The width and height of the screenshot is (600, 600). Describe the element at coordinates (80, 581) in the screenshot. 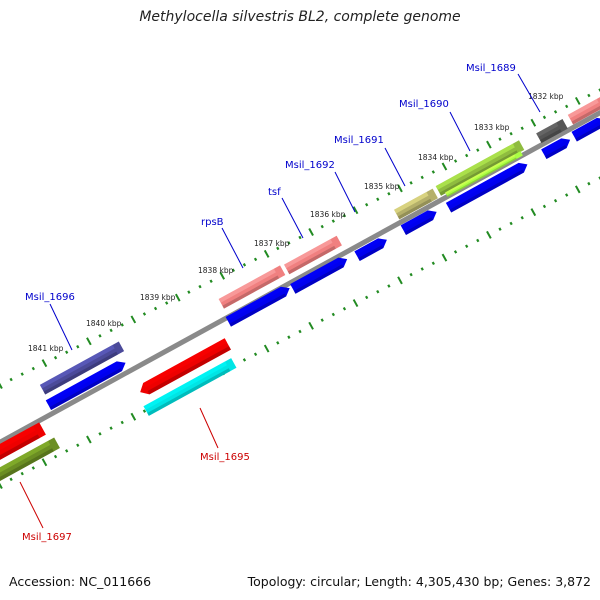

I see `accession-text: Accession: NC_011666` at that location.